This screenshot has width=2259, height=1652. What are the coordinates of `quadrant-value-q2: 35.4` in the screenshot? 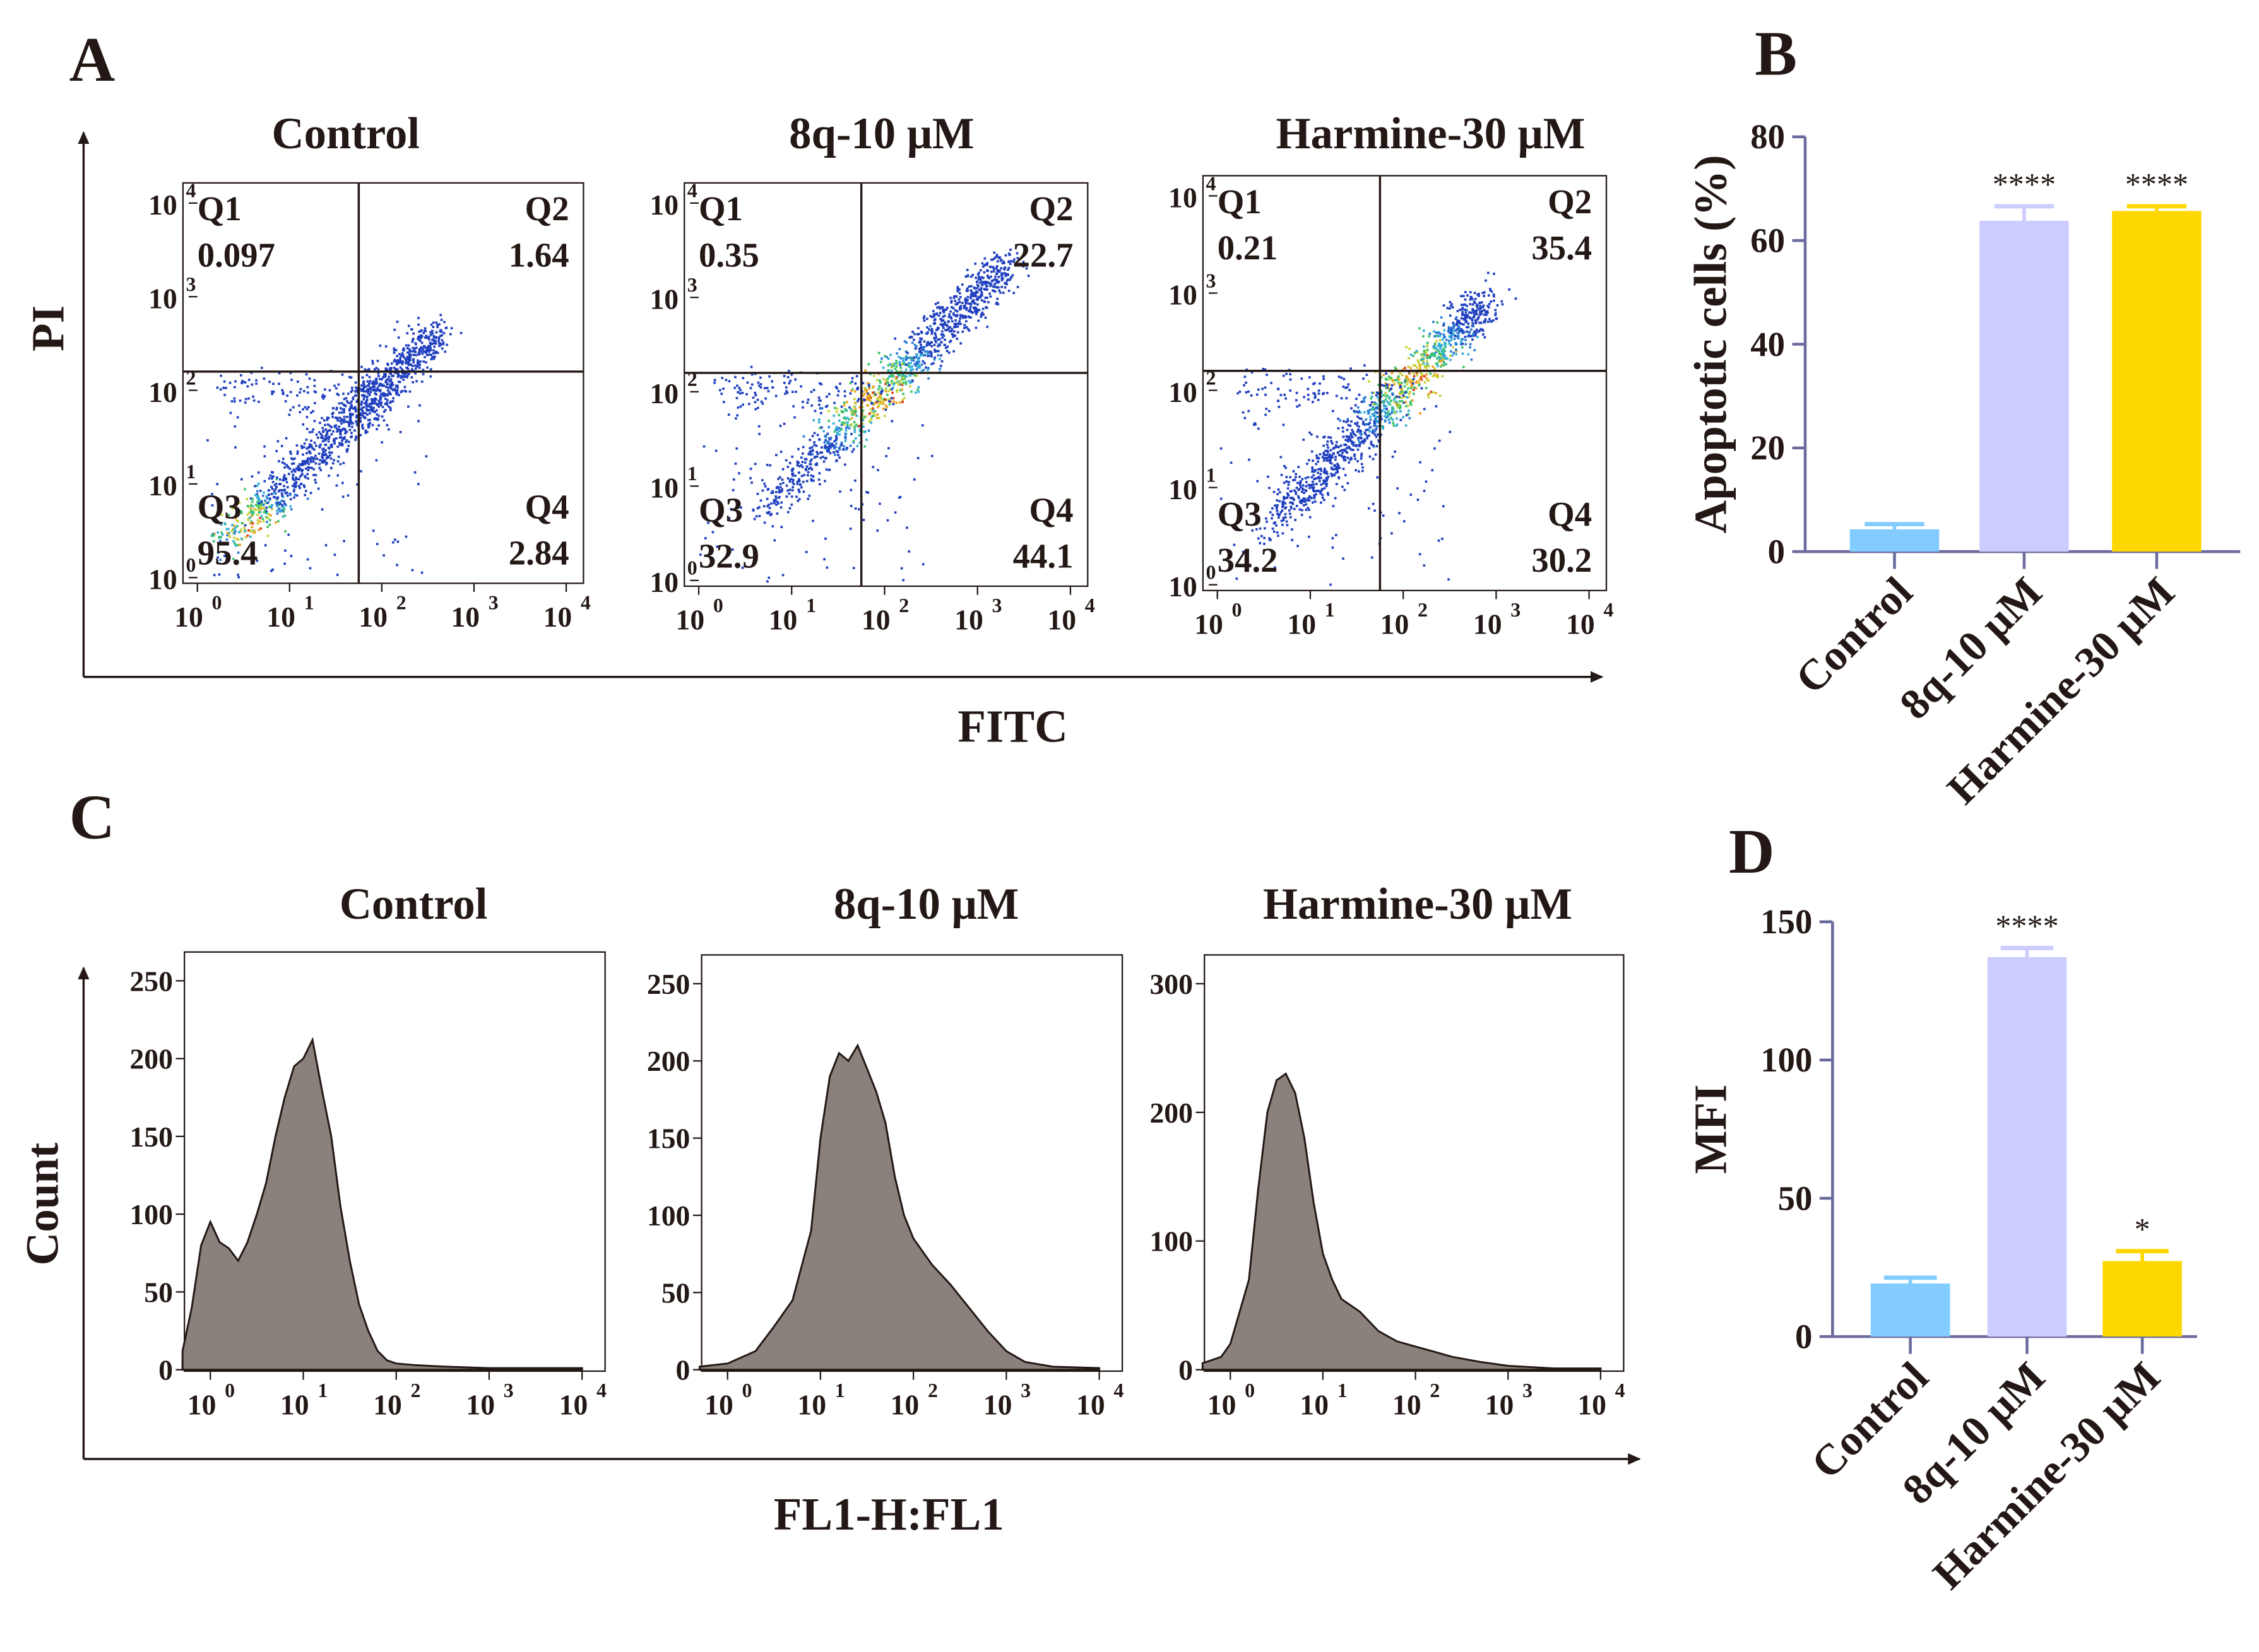 It's located at (1561, 247).